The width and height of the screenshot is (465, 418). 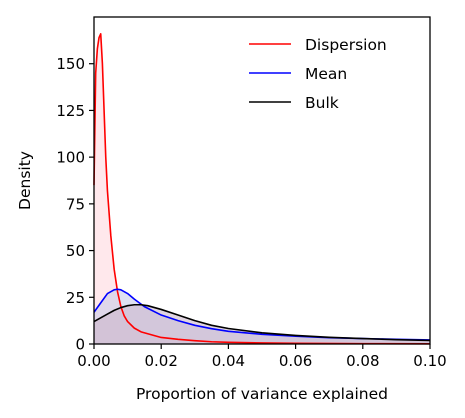 What do you see at coordinates (262, 357) in the screenshot?
I see `x-axis-ticks: 0.00 0.02 0.04 0.06 0.08 0.10` at bounding box center [262, 357].